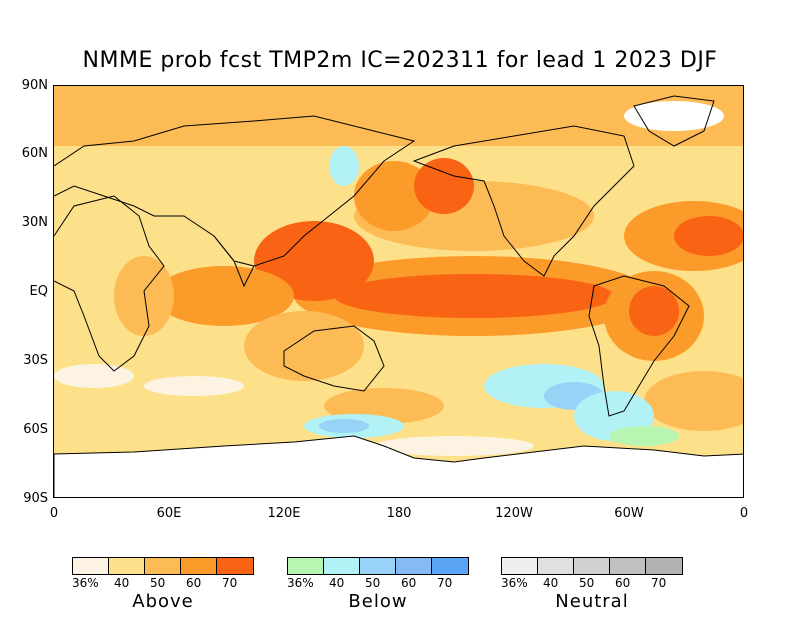  I want to click on lat-label-60n: 60N, so click(34, 153).